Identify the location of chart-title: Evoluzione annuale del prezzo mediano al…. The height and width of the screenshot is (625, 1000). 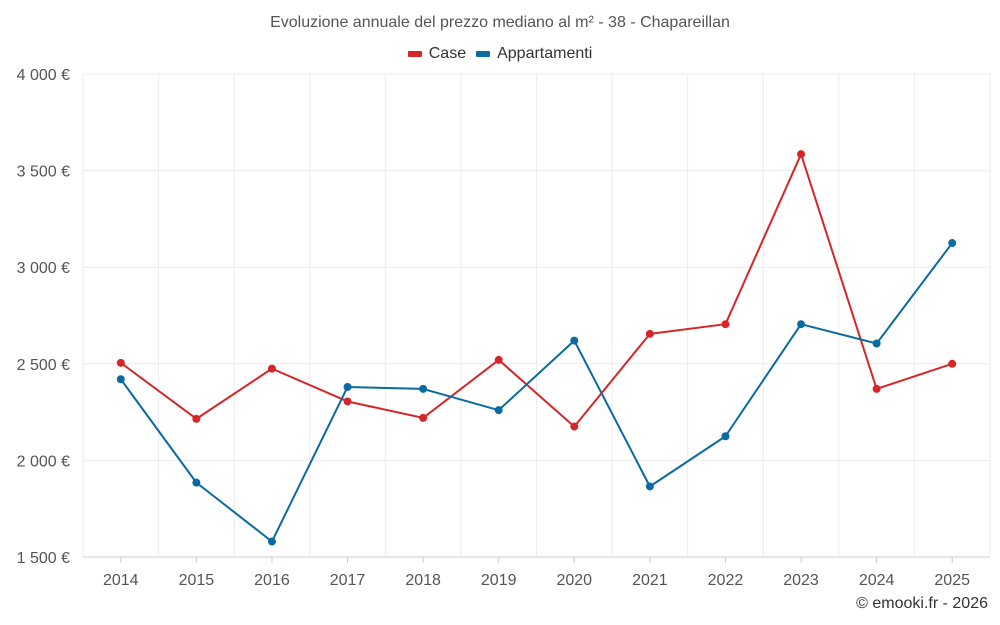
(500, 22).